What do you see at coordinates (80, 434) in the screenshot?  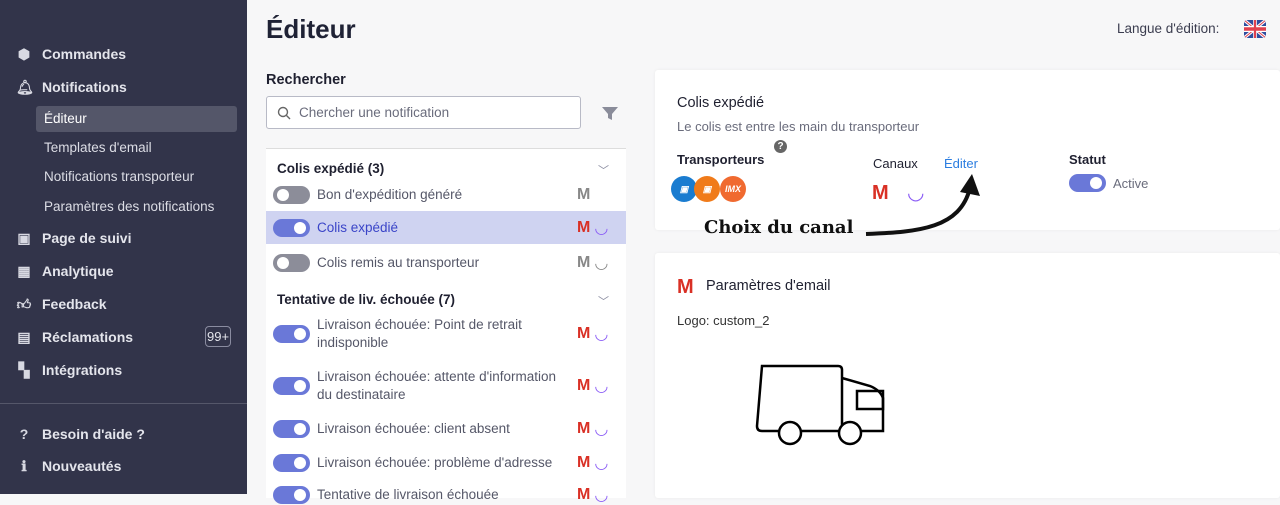 I see `sidebar-item-aide: ? Besoin d'aide ?` at bounding box center [80, 434].